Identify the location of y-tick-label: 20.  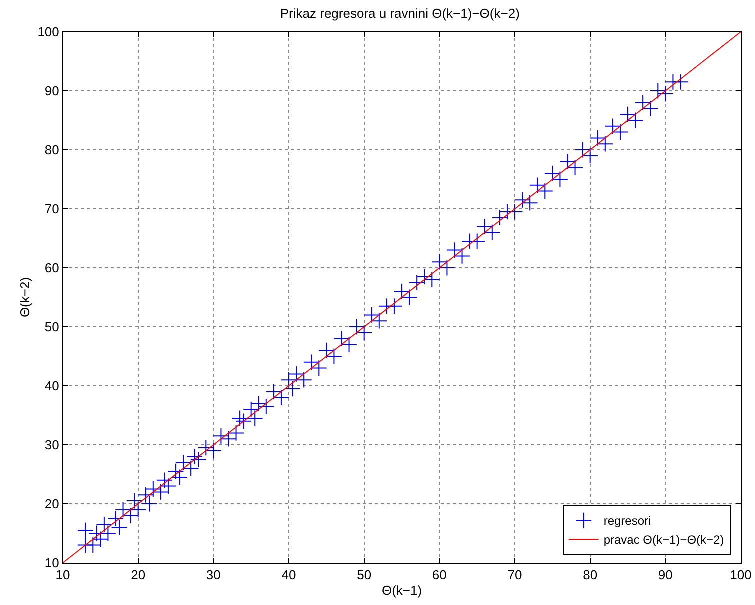
(52, 504).